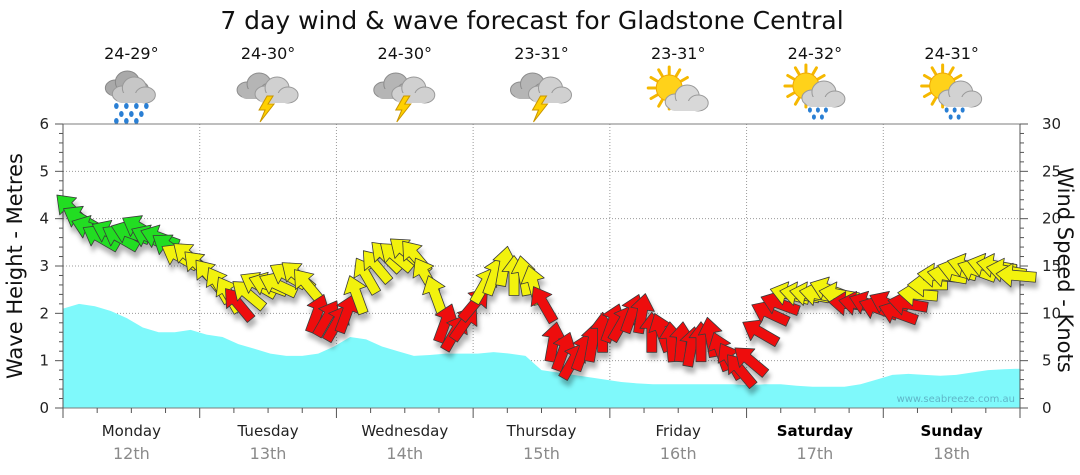  Describe the element at coordinates (44, 313) in the screenshot. I see `wave-height-tick-label: 2` at that location.